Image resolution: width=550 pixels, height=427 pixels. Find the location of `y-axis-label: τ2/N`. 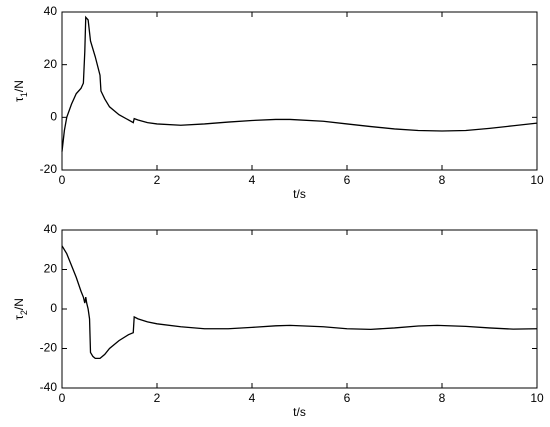

y-axis-label: τ2/N is located at coordinates (20, 309).